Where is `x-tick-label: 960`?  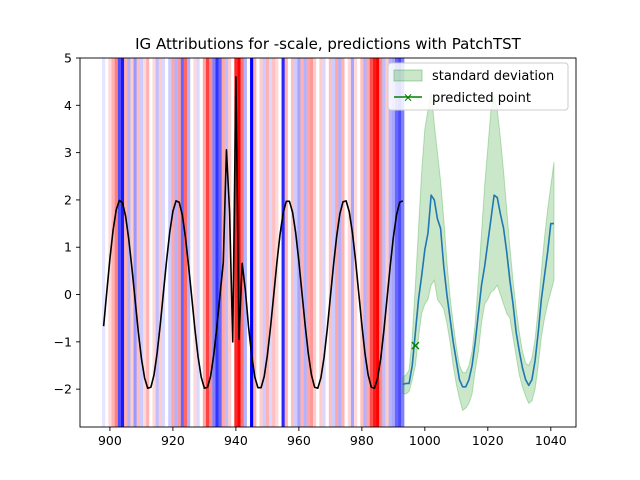
x-tick-label: 960 is located at coordinates (299, 440).